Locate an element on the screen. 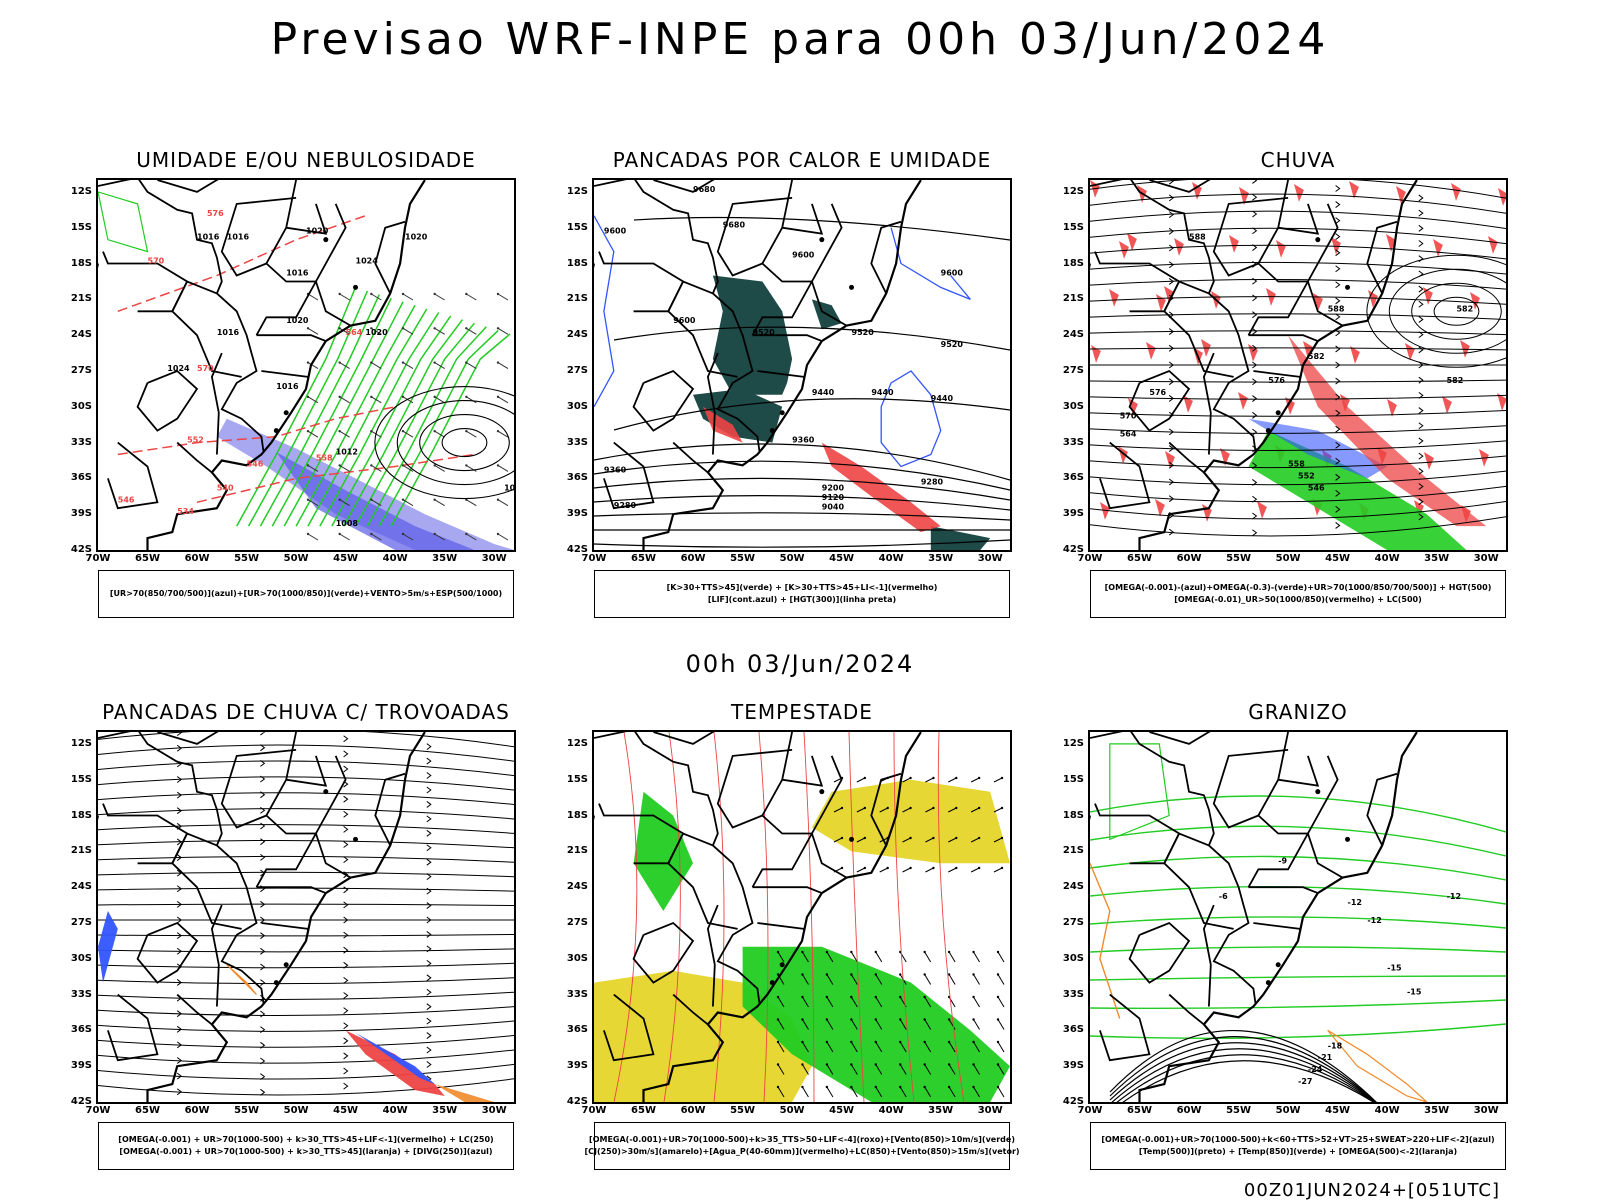 This screenshot has height=1201, width=1600. model-run-stamp: 00Z01JUN2024+[051UTC] is located at coordinates (1371, 1190).